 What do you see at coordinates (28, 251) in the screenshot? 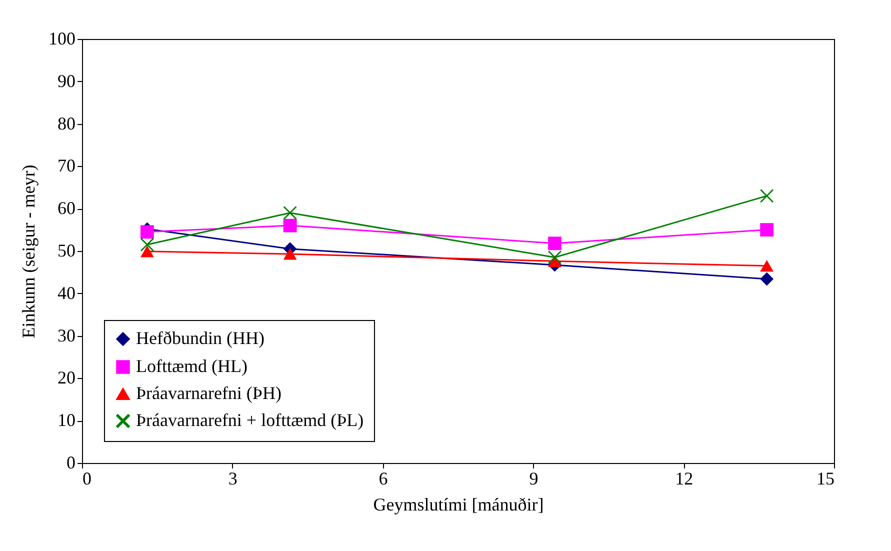
I see `y-axis-title: Einkunn (seigur - meyr)` at bounding box center [28, 251].